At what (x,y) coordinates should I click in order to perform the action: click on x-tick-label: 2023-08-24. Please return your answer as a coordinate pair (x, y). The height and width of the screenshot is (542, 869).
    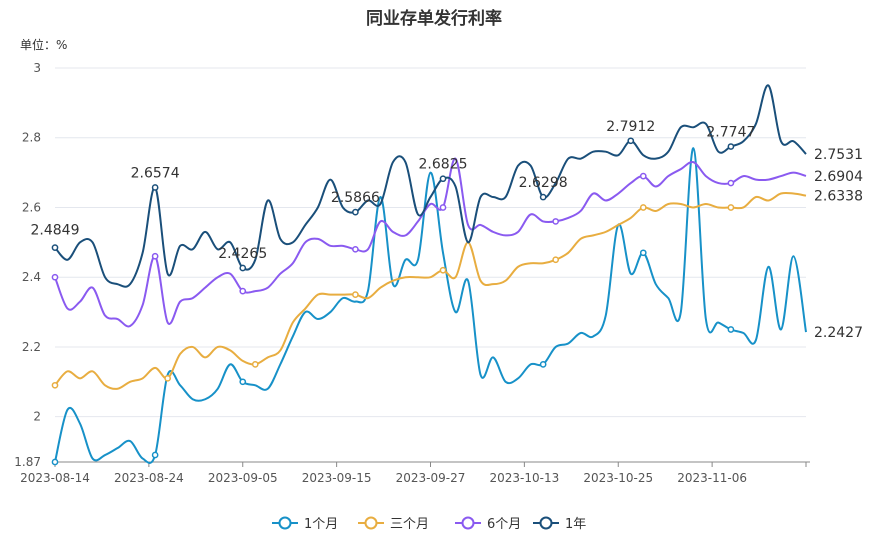
    Looking at the image, I should click on (149, 478).